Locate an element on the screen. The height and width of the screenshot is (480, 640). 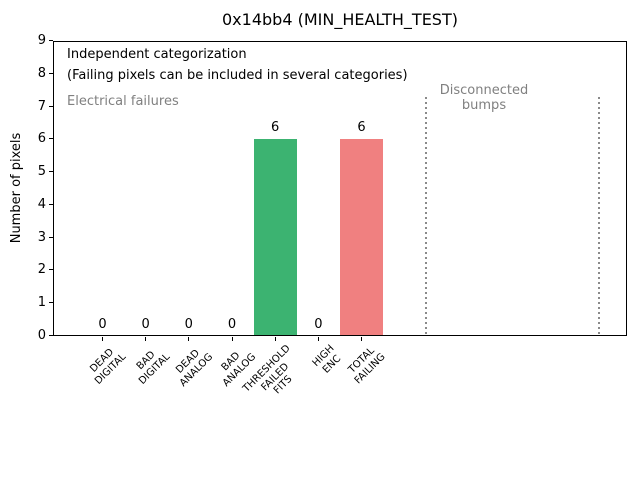
annotation-disconnected-bumps: Disconnected bumps is located at coordinates (484, 98).